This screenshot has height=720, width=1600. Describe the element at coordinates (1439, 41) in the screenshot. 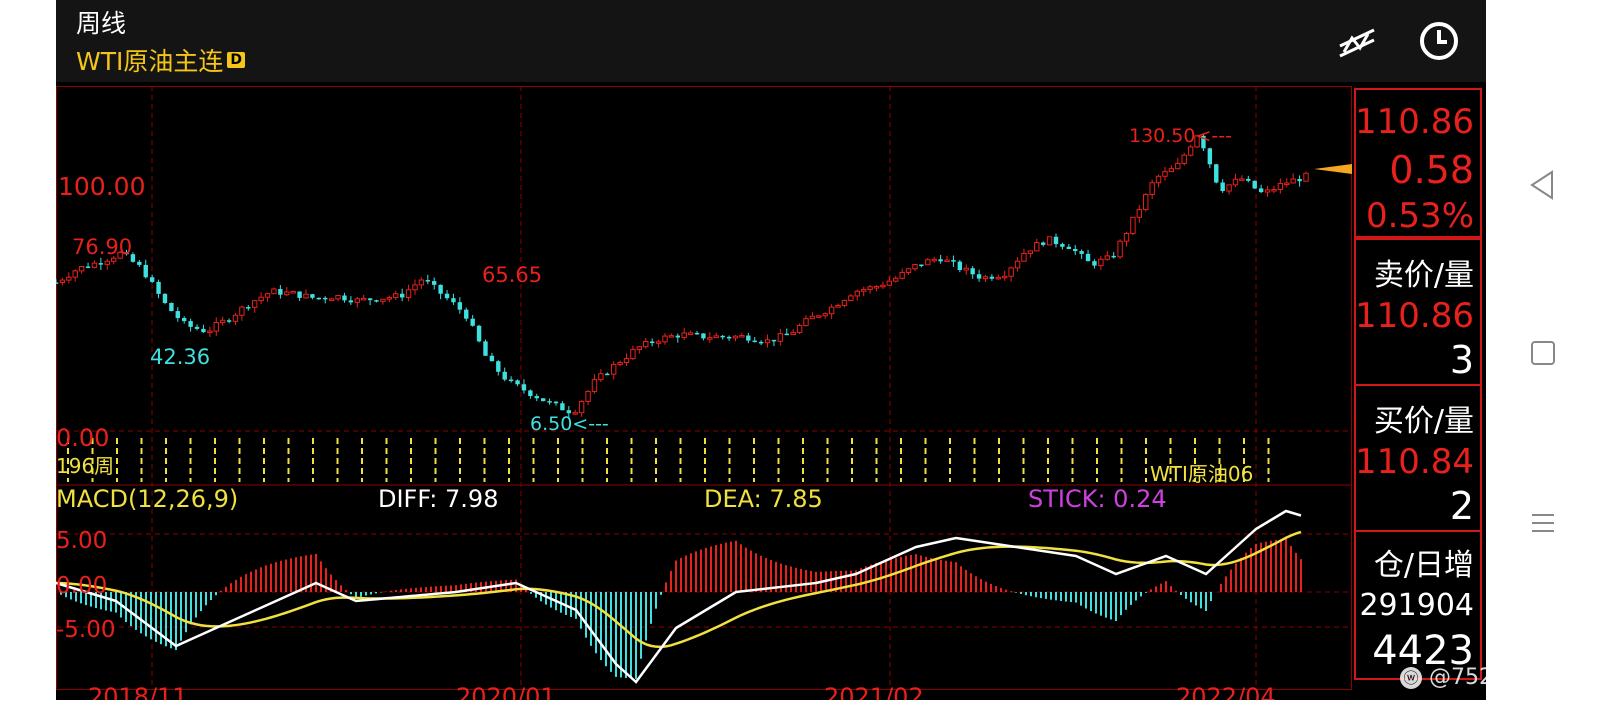

I see `clock-icon` at that location.